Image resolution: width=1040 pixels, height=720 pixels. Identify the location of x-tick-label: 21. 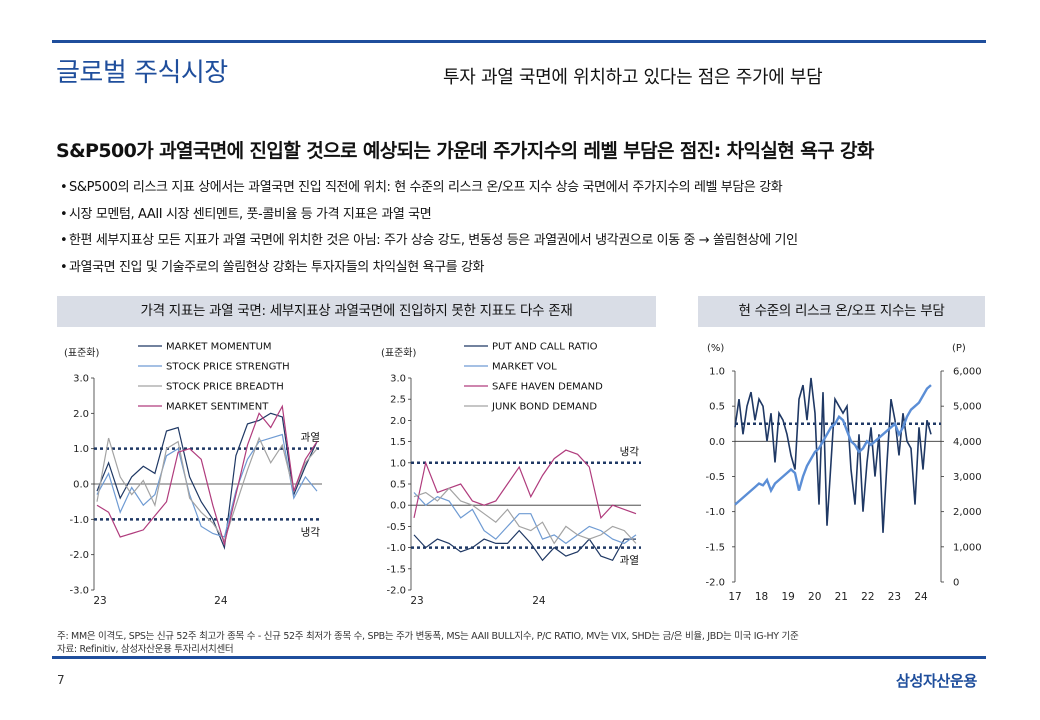
(841, 597).